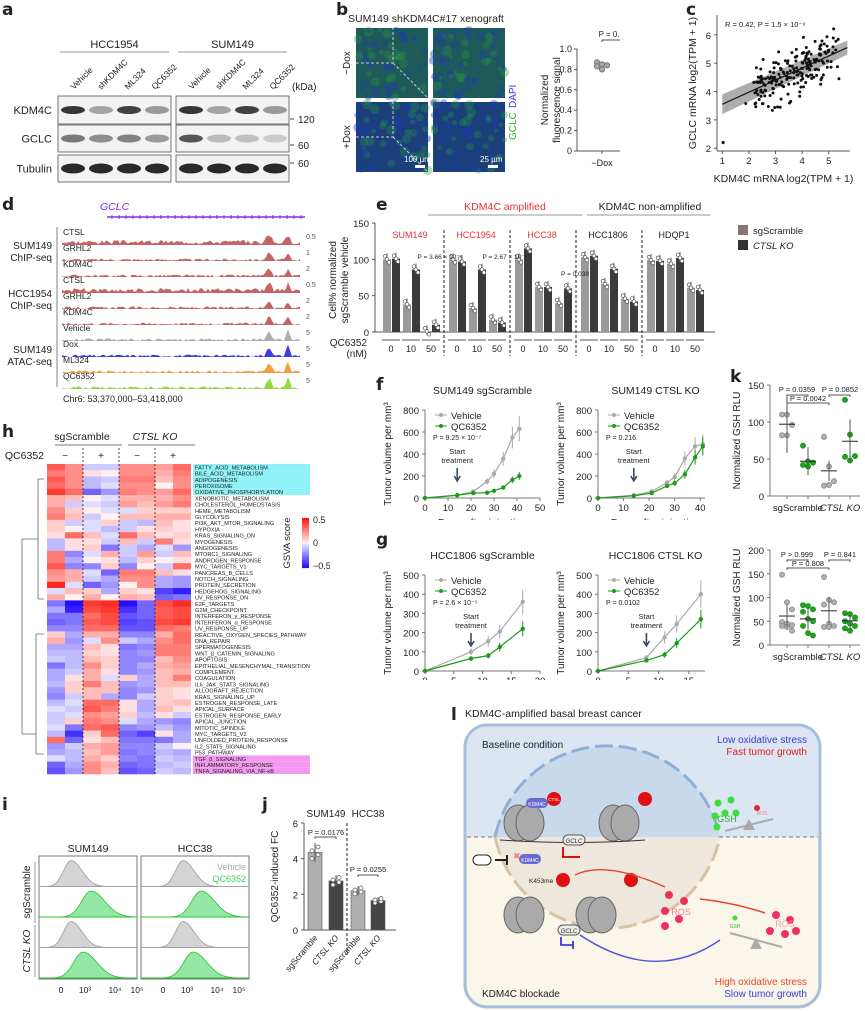 Image resolution: width=865 pixels, height=1011 pixels. What do you see at coordinates (761, 982) in the screenshot?
I see `blockade-status-high-stress: High oxidative stress` at bounding box center [761, 982].